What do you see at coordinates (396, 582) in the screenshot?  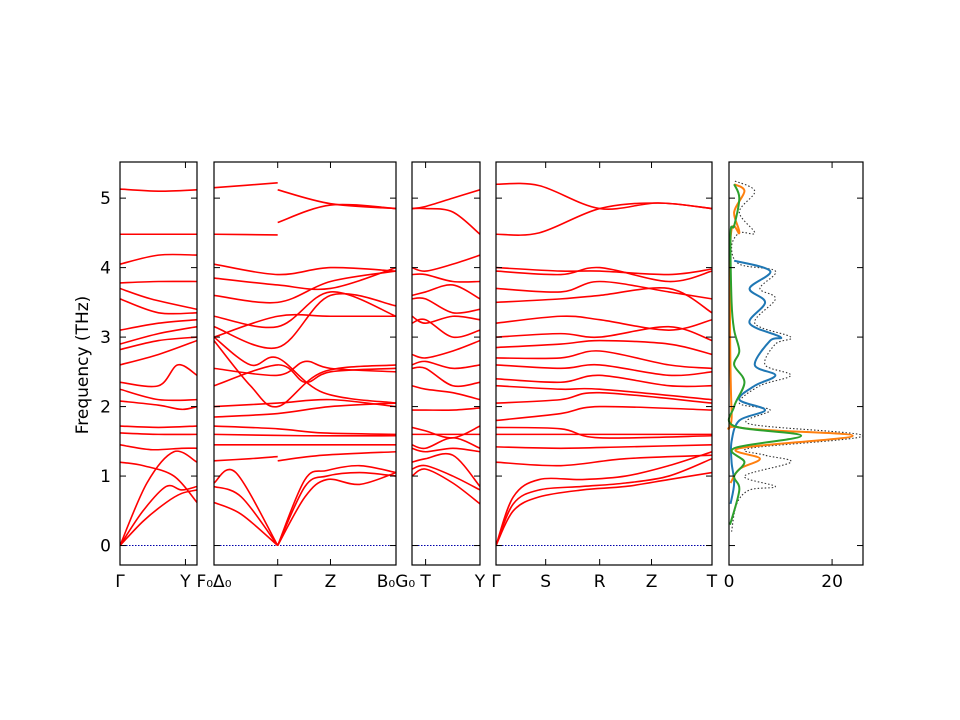 I see `x-tick-label: B₀G₀` at bounding box center [396, 582].